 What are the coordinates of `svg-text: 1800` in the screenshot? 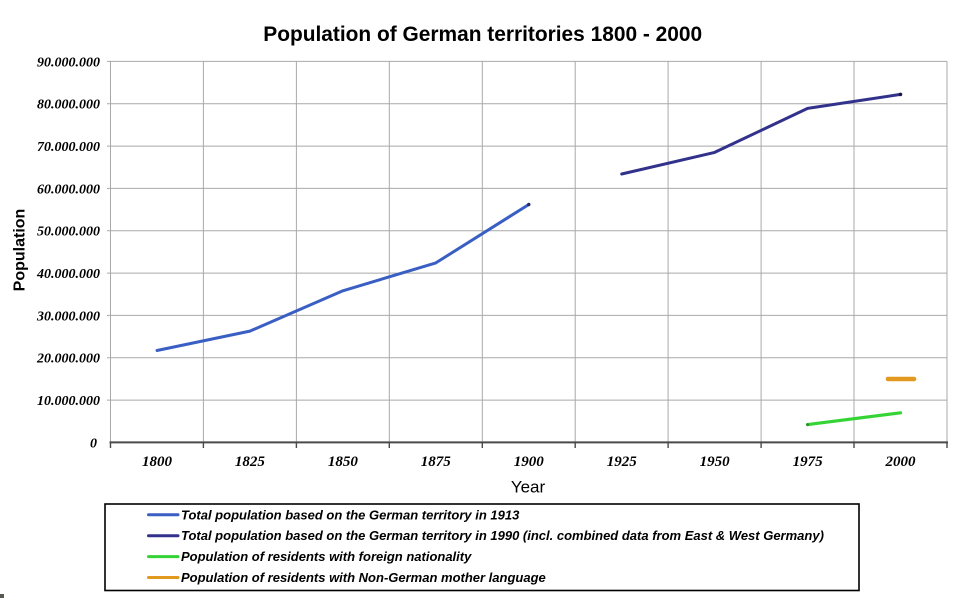 It's located at (157, 462).